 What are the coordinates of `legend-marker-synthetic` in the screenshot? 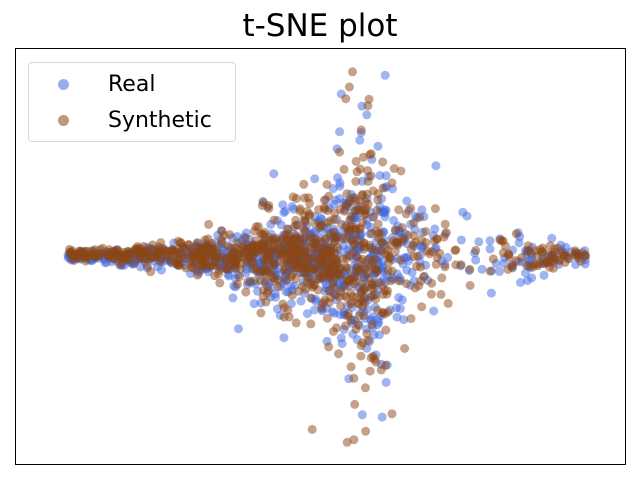 It's located at (63, 120).